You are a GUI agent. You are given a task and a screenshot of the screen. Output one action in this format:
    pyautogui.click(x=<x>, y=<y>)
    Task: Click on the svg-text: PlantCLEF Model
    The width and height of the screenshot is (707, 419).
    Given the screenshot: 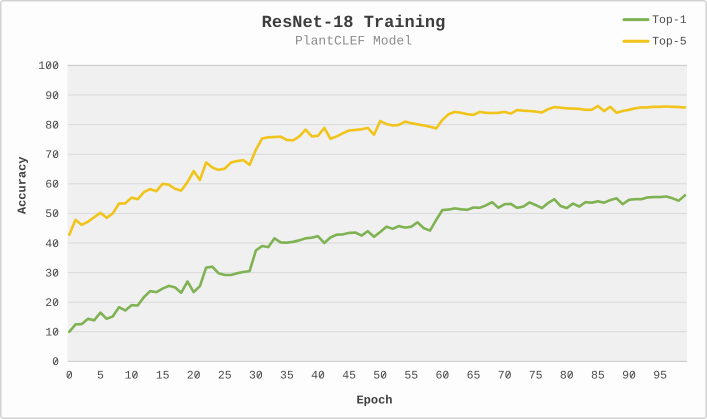 What is the action you would take?
    pyautogui.click(x=353, y=40)
    